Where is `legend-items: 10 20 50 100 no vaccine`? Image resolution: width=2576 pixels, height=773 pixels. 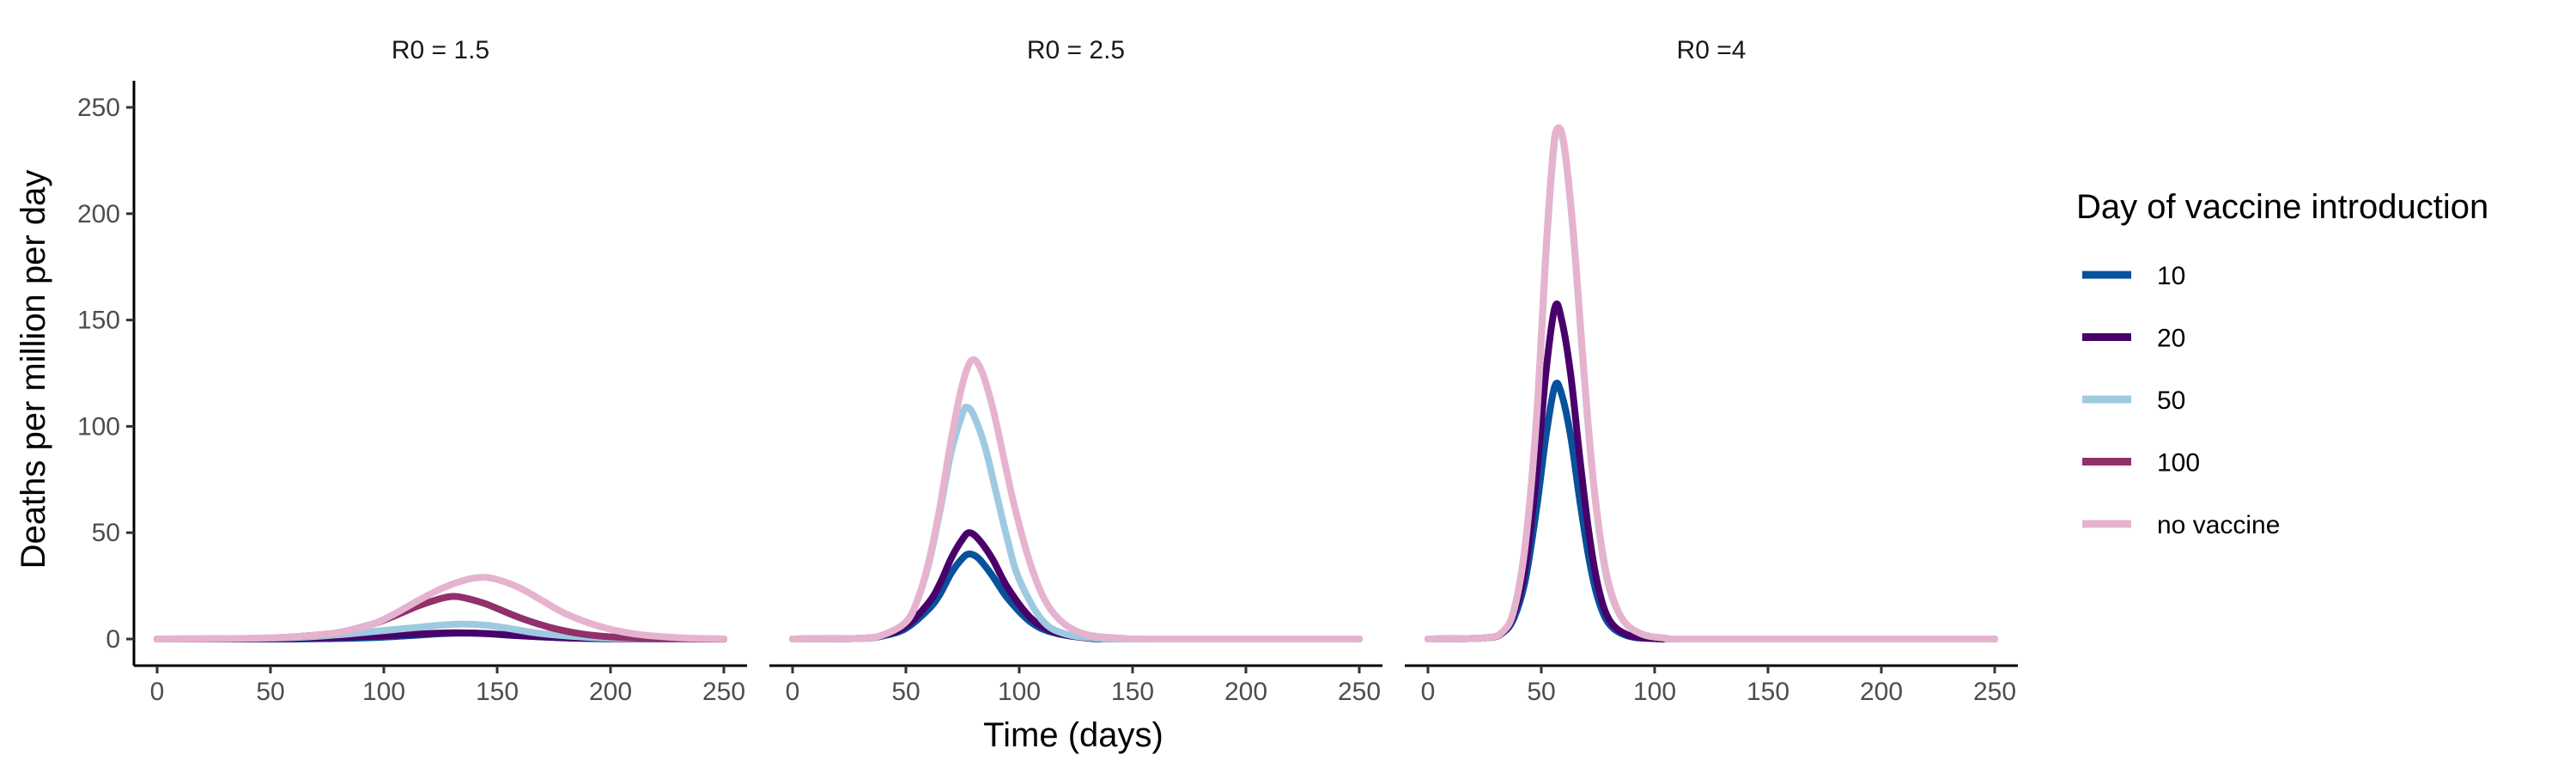
legend-items: 10 20 50 100 no vaccine is located at coordinates (2181, 400).